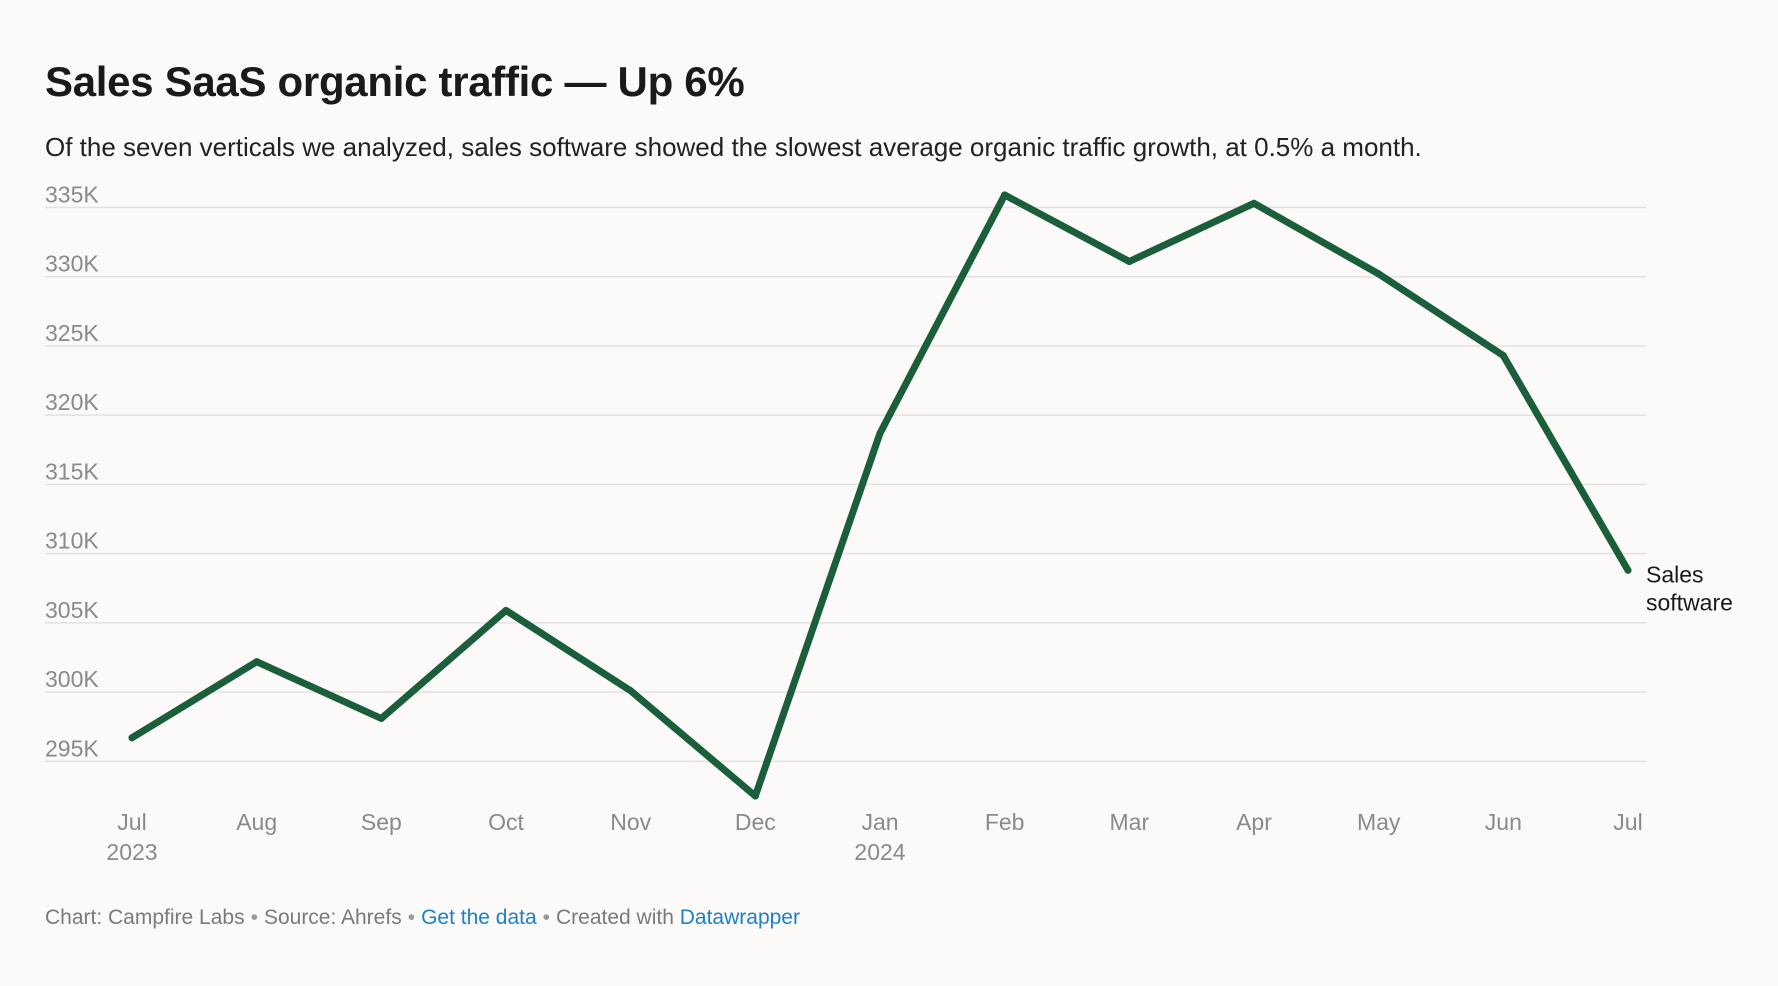  I want to click on y-tick-label: 325K, so click(72, 333).